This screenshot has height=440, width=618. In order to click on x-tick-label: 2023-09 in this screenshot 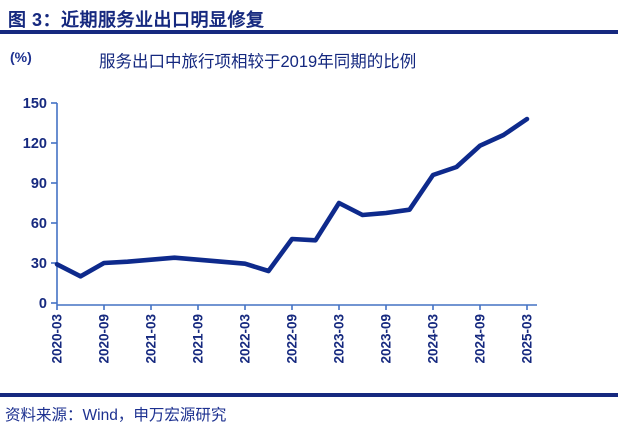, I will do `click(386, 339)`.